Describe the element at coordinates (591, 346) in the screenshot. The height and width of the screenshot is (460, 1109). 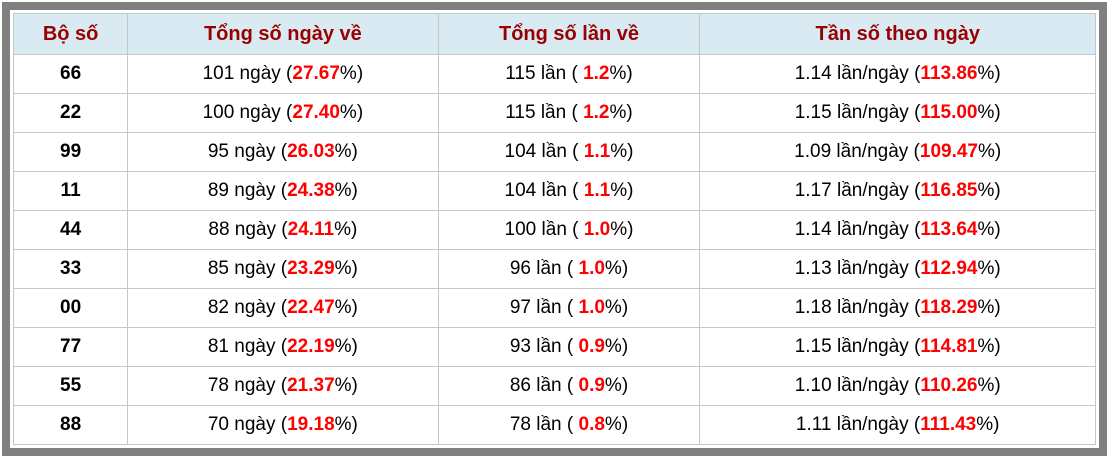
I see `percent-value: 0.9` at that location.